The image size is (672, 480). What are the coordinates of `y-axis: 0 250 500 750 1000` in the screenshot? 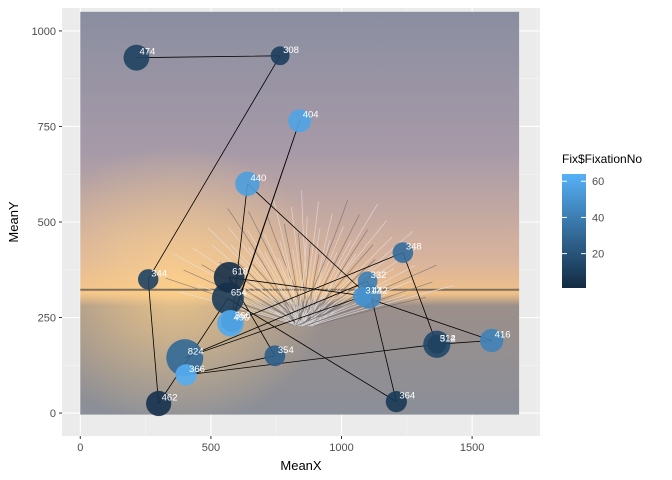 It's located at (47, 223).